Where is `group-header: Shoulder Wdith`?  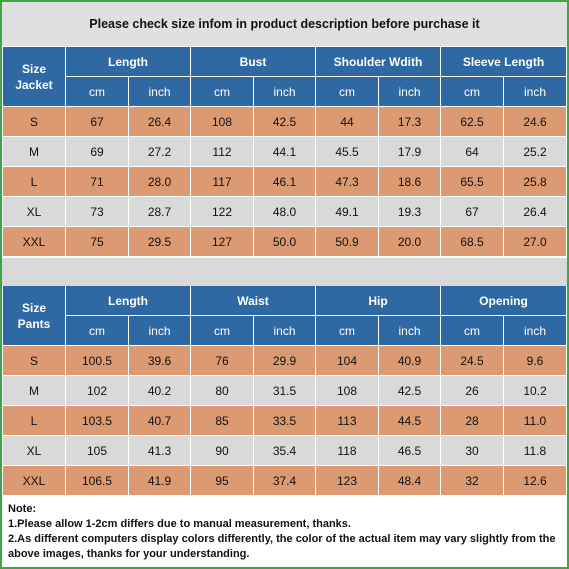
group-header: Shoulder Wdith is located at coordinates (378, 61).